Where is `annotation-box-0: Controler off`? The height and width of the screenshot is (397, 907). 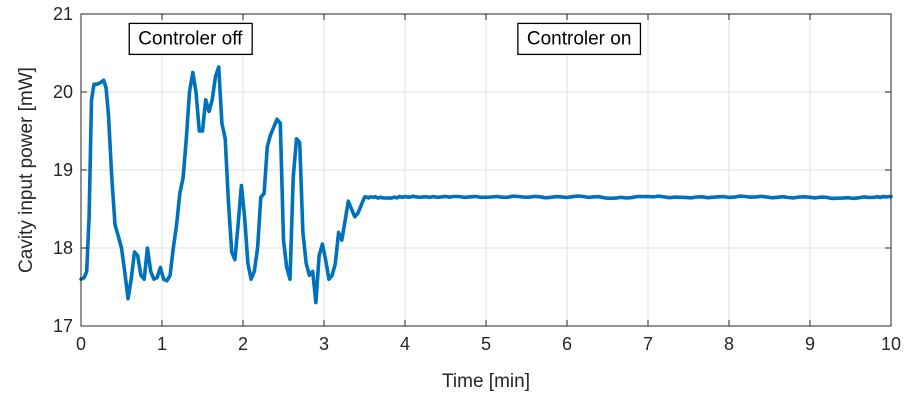 annotation-box-0: Controler off is located at coordinates (190, 39).